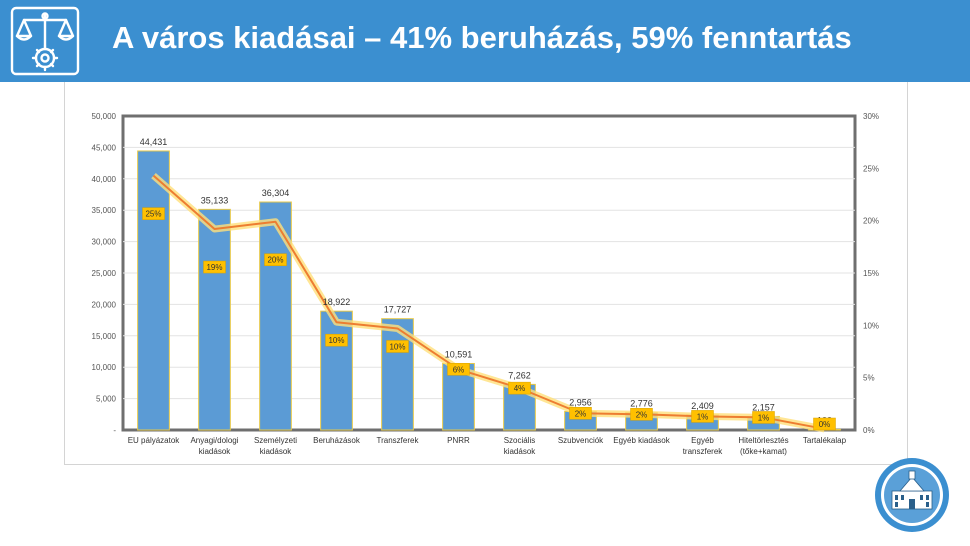 This screenshot has height=546, width=970. Describe the element at coordinates (104, 242) in the screenshot. I see `y-axis-tick-label: 30,000` at that location.